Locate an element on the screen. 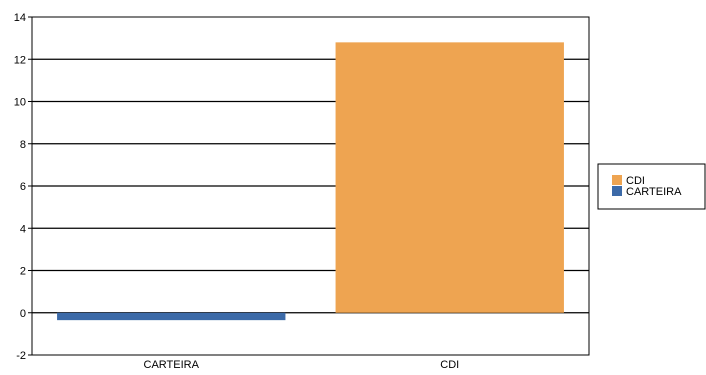 The height and width of the screenshot is (375, 706). legend-swatch-carteira is located at coordinates (617, 191).